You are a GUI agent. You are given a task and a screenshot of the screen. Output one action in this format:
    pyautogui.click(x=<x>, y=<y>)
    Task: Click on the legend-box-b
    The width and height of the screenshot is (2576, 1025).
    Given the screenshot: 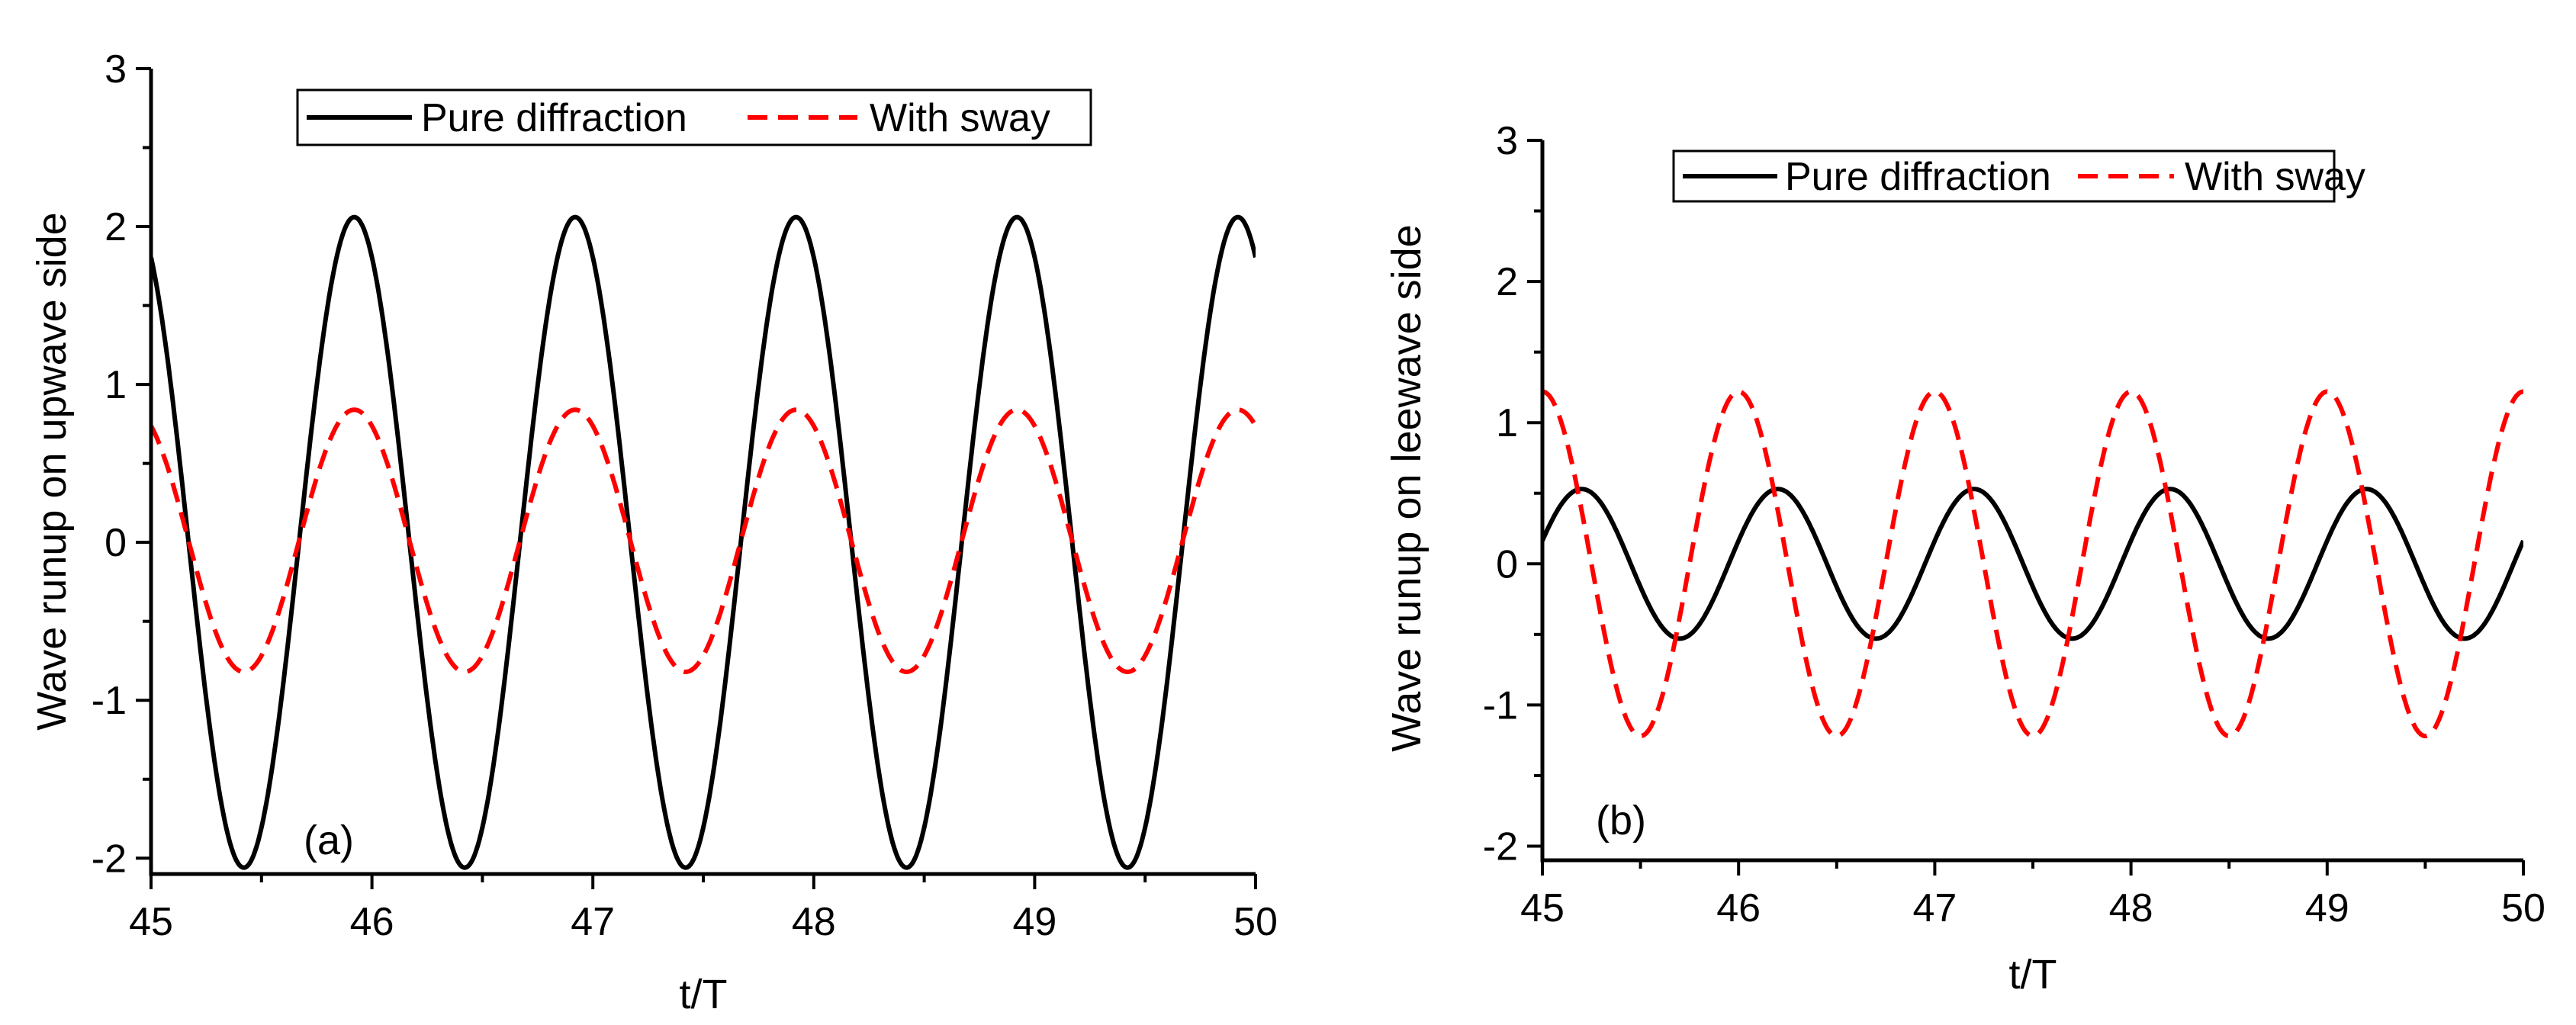 What is the action you would take?
    pyautogui.click(x=2004, y=176)
    